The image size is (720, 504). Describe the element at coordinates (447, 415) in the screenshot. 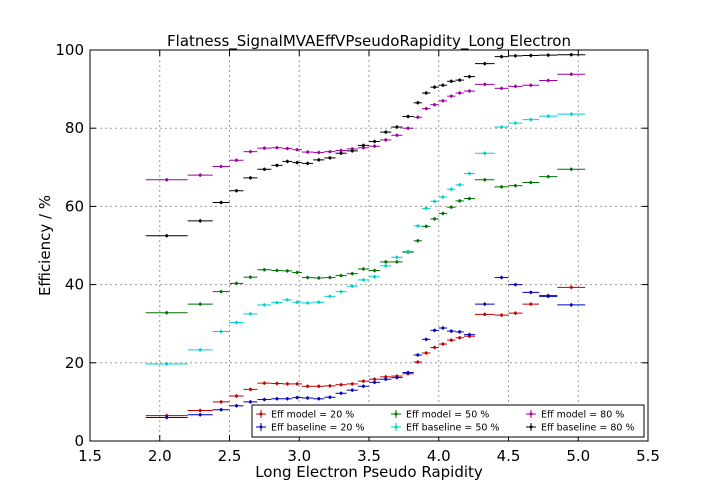

I see `legend-label: Eff model = 50 %` at that location.